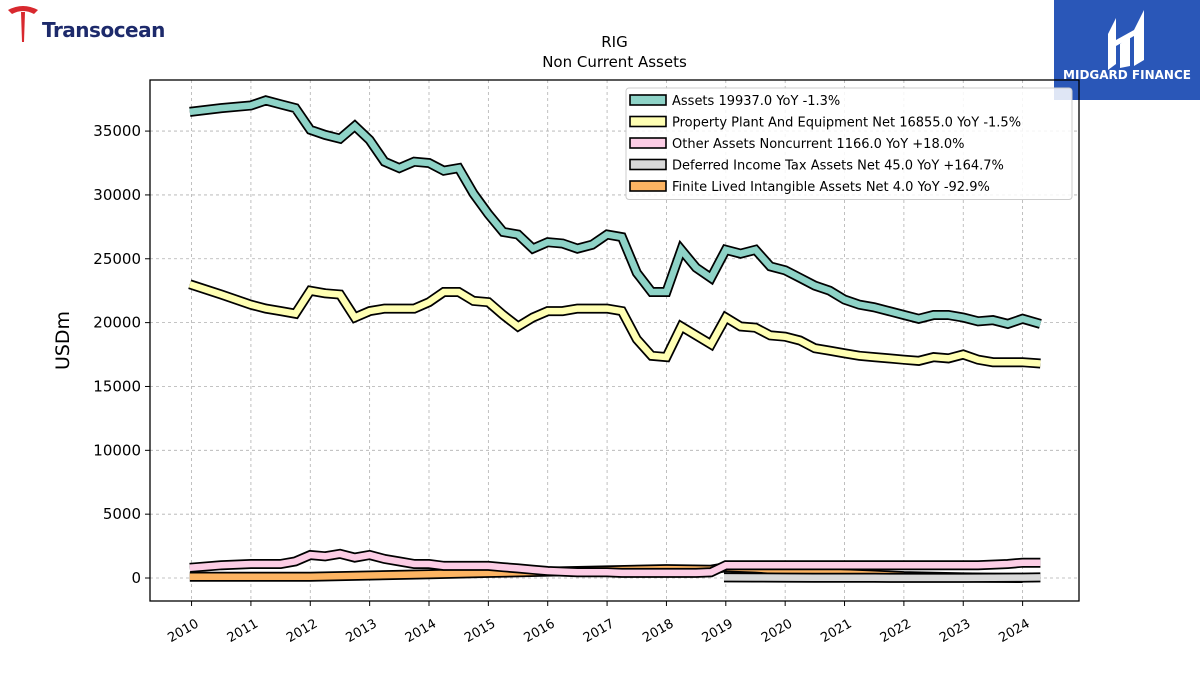 This screenshot has height=675, width=1200. I want to click on x-tick-label: 2011, so click(243, 631).